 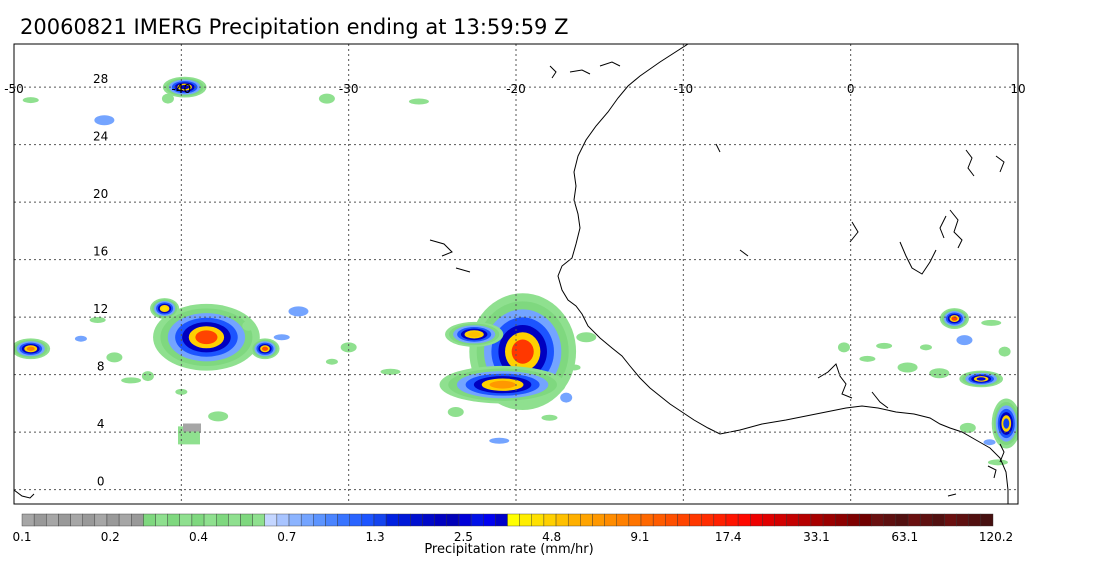 I want to click on lat-label: 12, so click(x=100, y=309).